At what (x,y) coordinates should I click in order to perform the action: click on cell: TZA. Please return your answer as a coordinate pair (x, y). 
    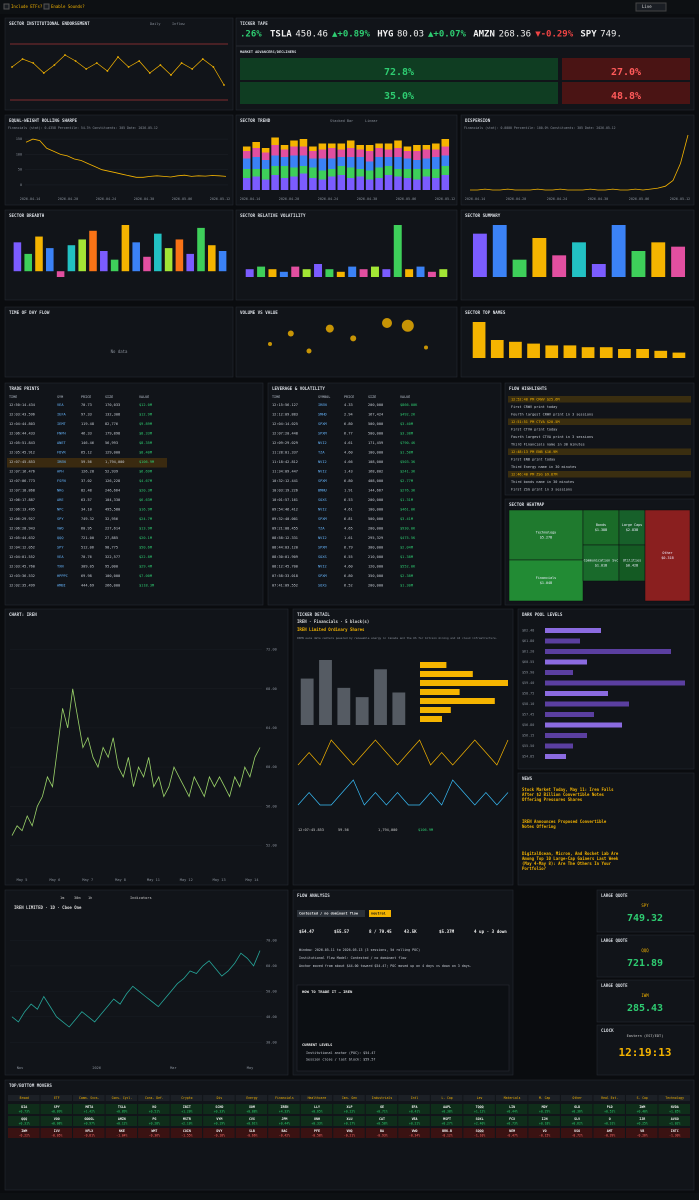
    Looking at the image, I should click on (321, 453).